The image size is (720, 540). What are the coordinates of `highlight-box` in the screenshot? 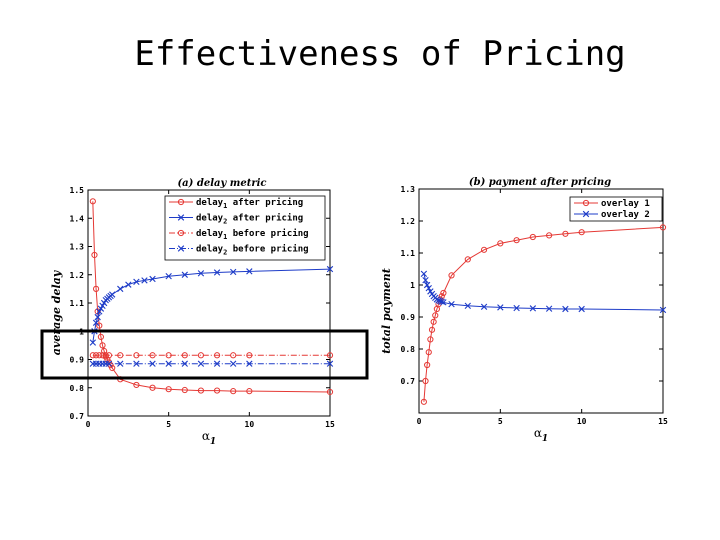 It's located at (204, 354).